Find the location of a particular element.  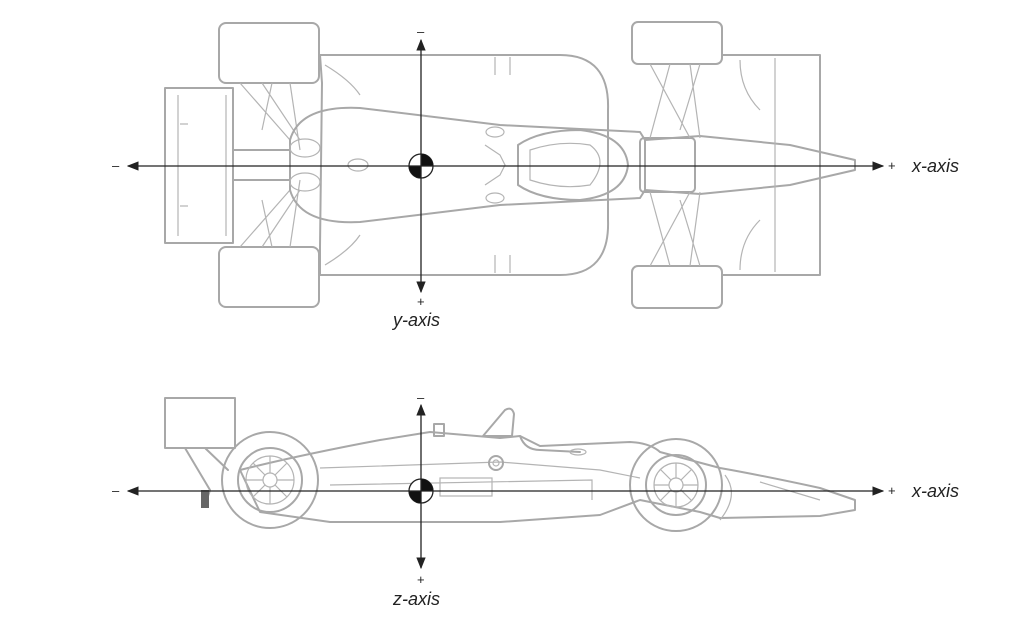

x-negative-sign-top: – is located at coordinates (116, 165).